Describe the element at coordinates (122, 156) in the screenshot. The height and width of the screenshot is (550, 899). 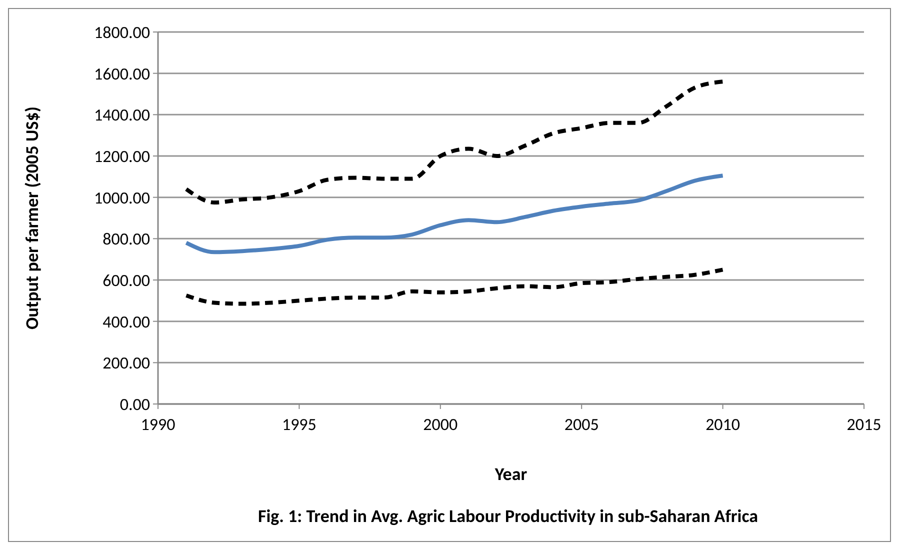
I see `y-tick-label: 1200.00` at that location.